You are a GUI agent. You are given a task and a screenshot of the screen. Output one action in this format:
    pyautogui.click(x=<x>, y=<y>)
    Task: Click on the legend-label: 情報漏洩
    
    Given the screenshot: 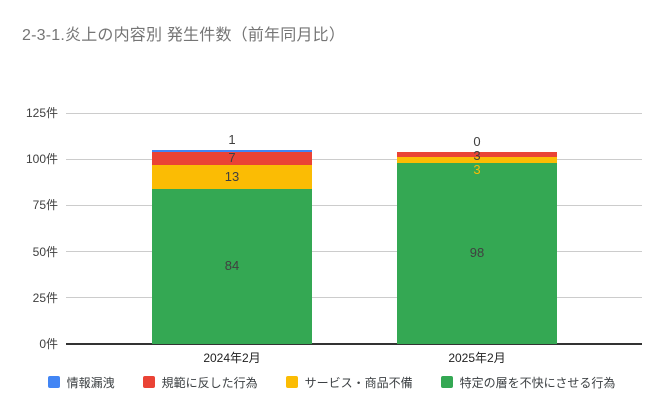 What is the action you would take?
    pyautogui.click(x=90, y=382)
    